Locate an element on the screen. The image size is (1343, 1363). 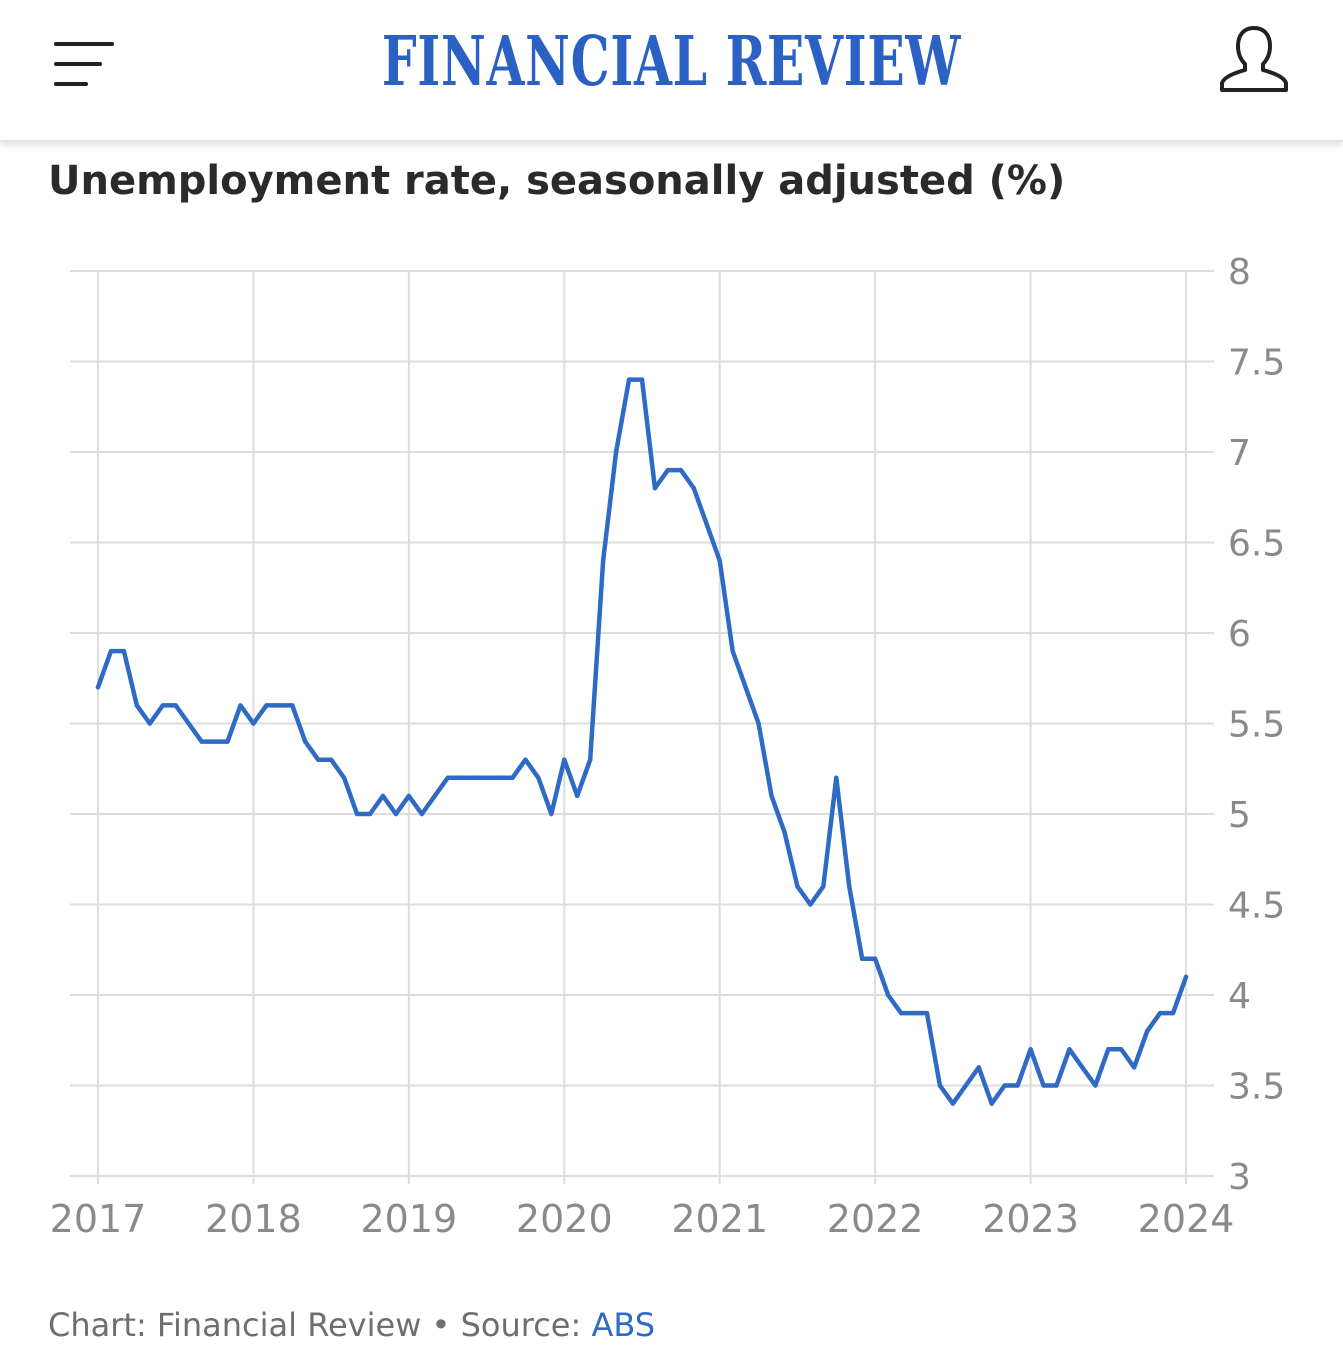
x-tick-label: 2020 is located at coordinates (564, 1219).